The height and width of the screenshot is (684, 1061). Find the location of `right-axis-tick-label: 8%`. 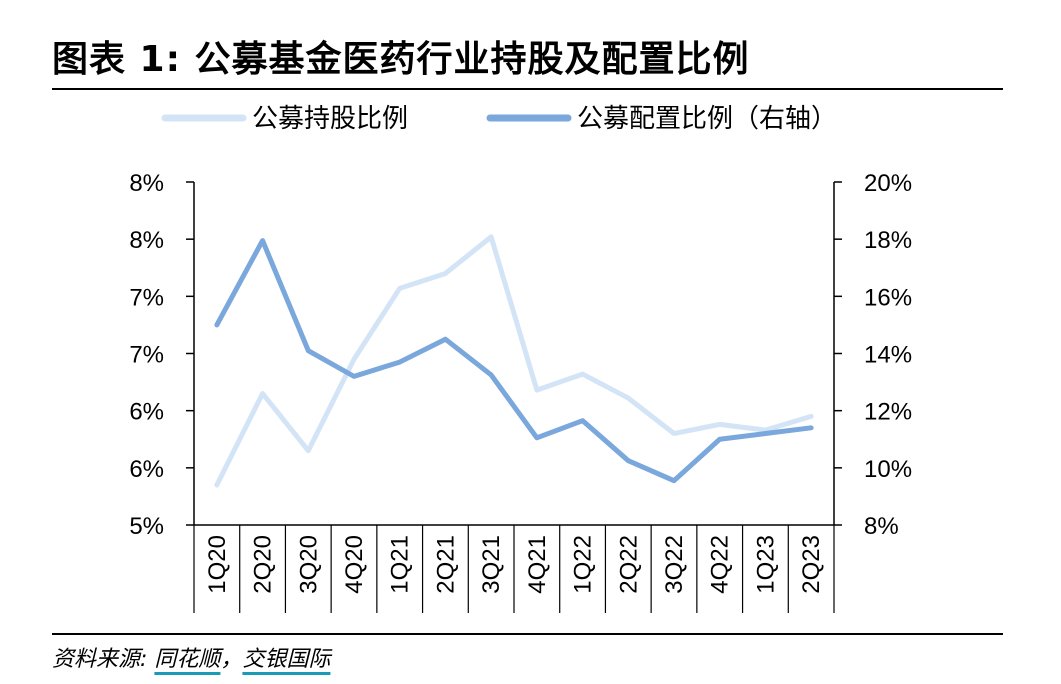

right-axis-tick-label: 8% is located at coordinates (881, 526).